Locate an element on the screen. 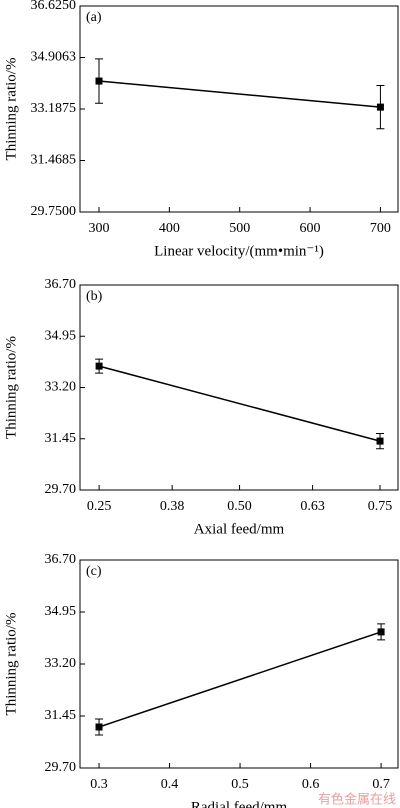 The image size is (400, 808). x-tick-label: 400 is located at coordinates (169, 228).